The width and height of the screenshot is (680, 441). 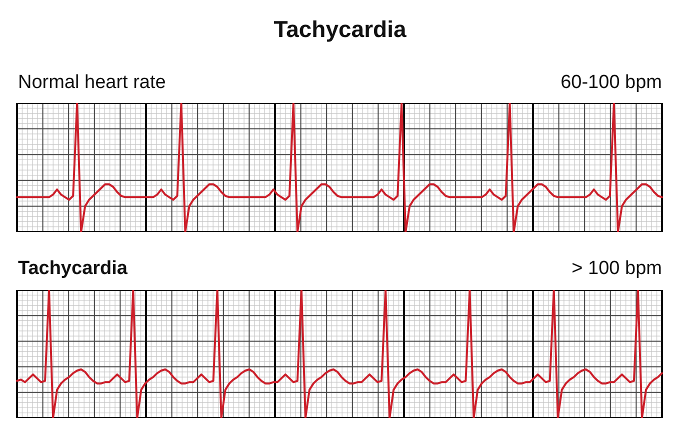 I want to click on text: > 100 bpm, so click(x=617, y=269).